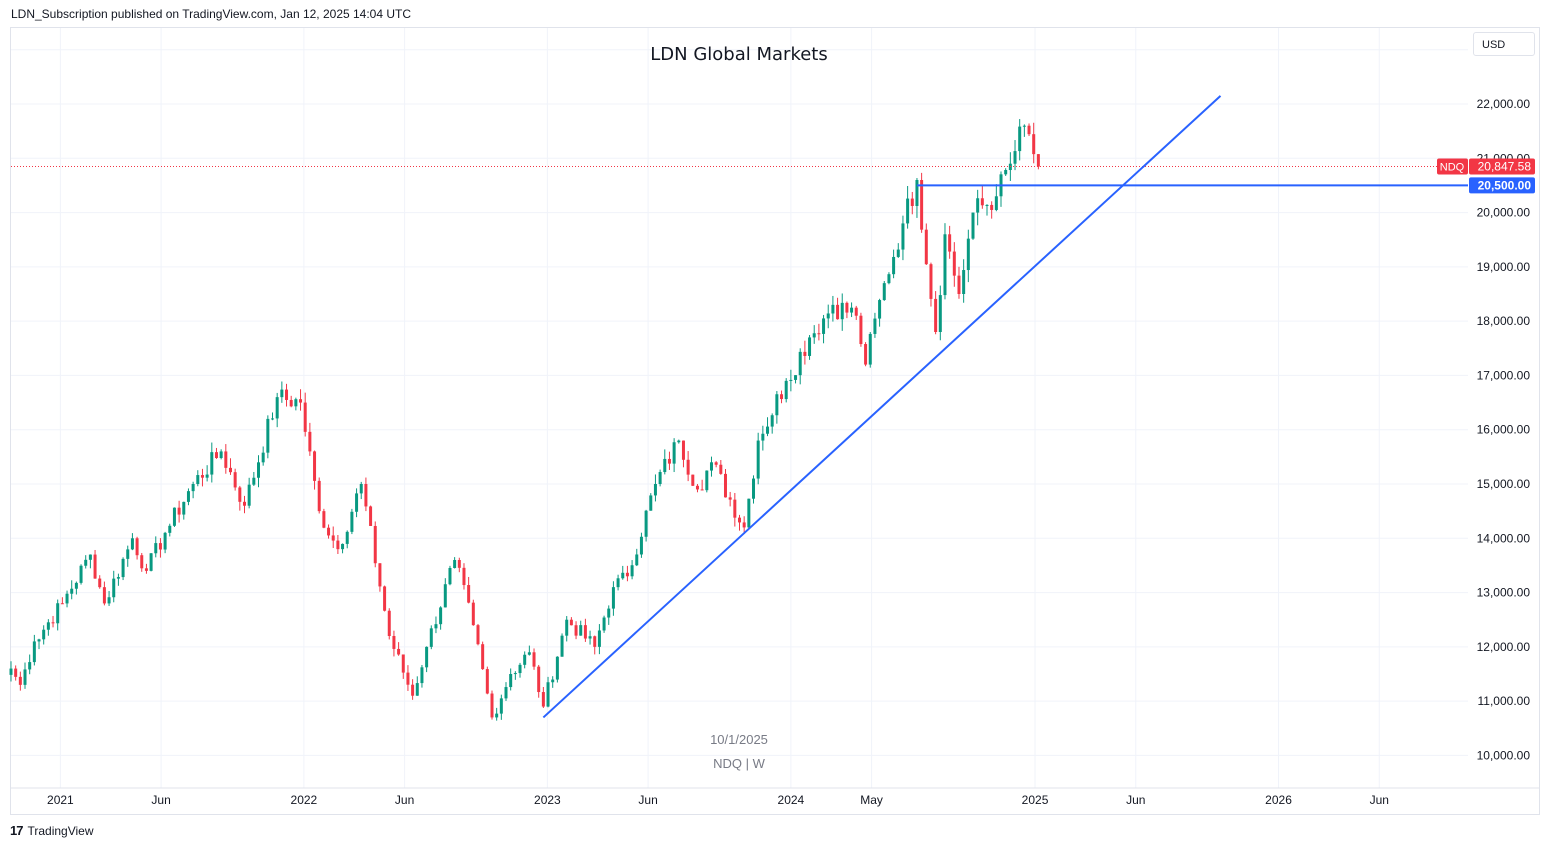 The width and height of the screenshot is (1550, 849). What do you see at coordinates (1505, 185) in the screenshot?
I see `level-price-label: 20,500.00` at bounding box center [1505, 185].